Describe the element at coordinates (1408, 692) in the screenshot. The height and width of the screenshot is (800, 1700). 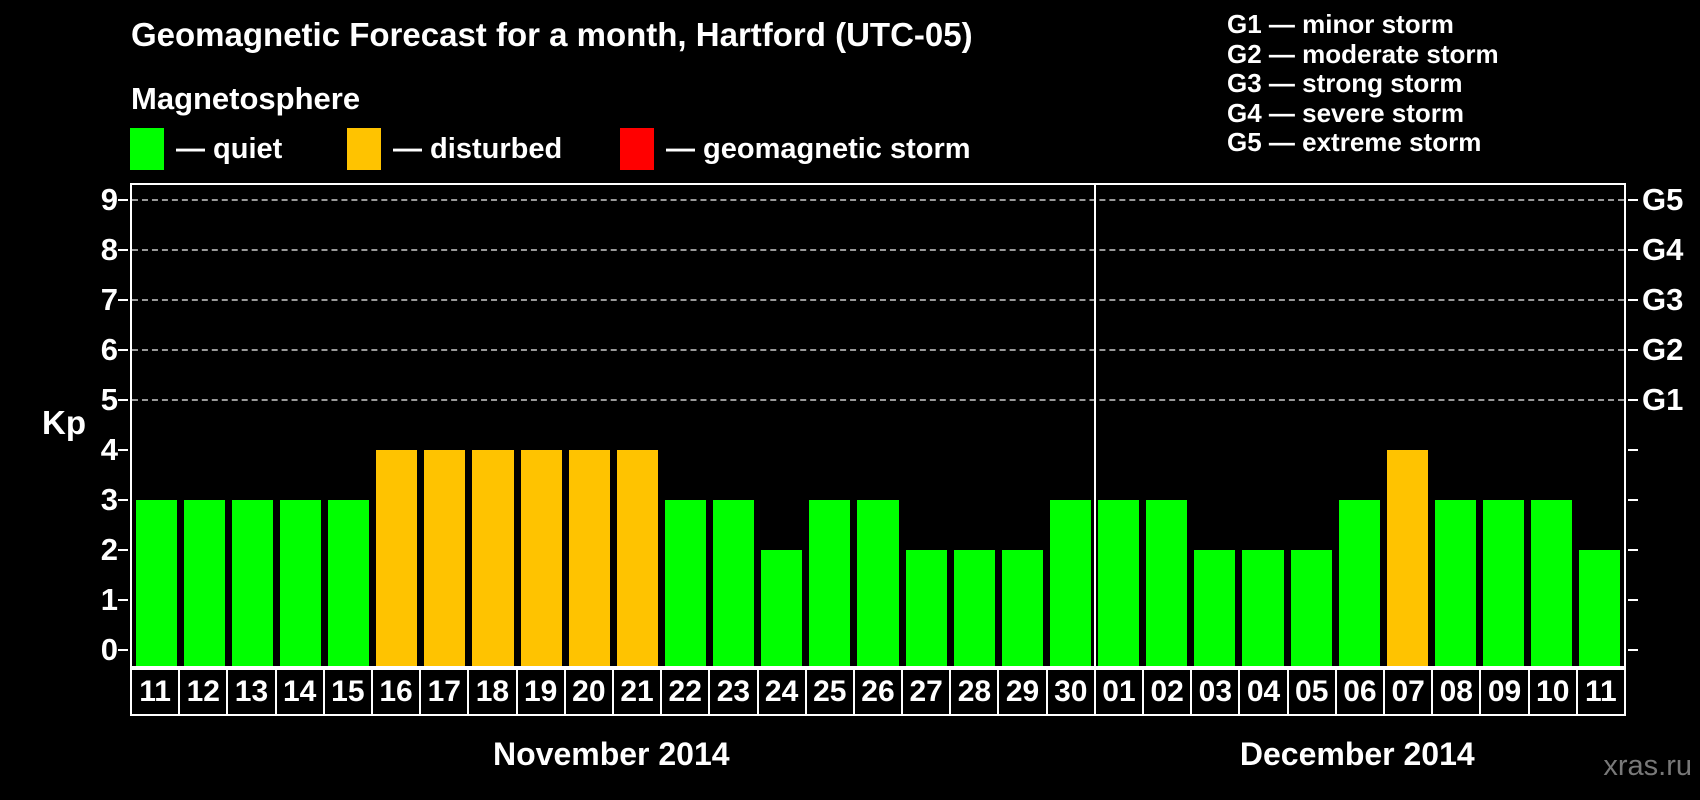
I see `day-cell: 07` at that location.